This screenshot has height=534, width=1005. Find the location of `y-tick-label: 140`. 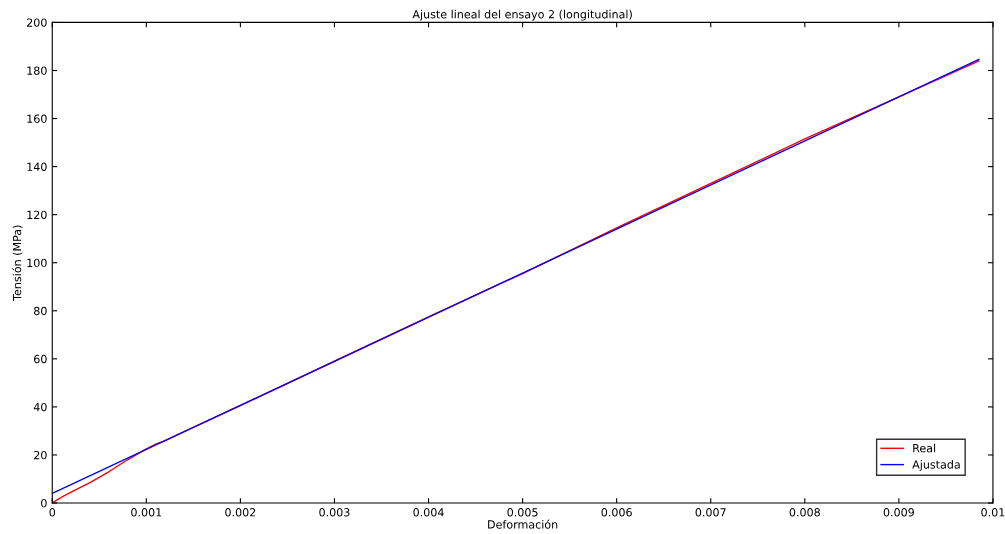

y-tick-label: 140 is located at coordinates (37, 166).